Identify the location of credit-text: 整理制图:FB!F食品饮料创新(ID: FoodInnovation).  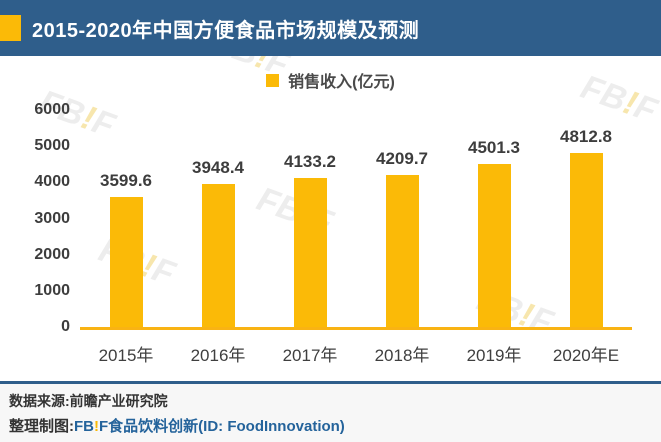
(335, 425).